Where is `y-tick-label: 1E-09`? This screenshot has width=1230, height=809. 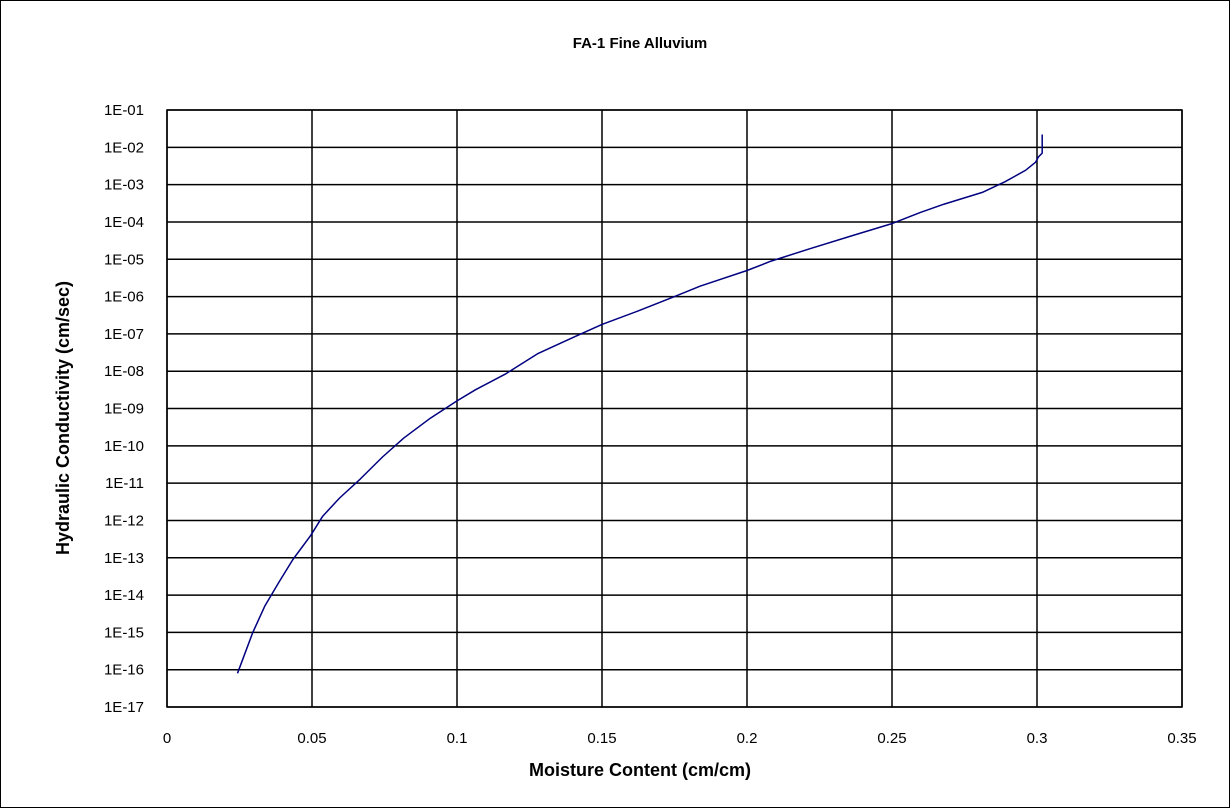
y-tick-label: 1E-09 is located at coordinates (124, 409).